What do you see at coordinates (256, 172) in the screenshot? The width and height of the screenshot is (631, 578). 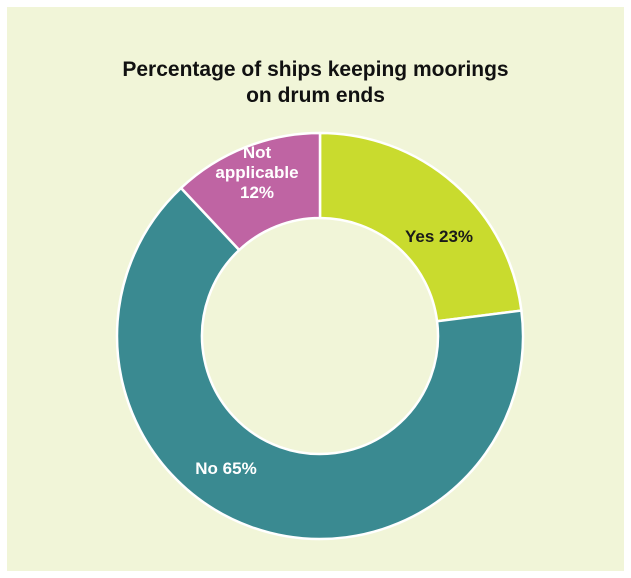 I see `slice-label-not-applicable: Not applicable 12%` at bounding box center [256, 172].